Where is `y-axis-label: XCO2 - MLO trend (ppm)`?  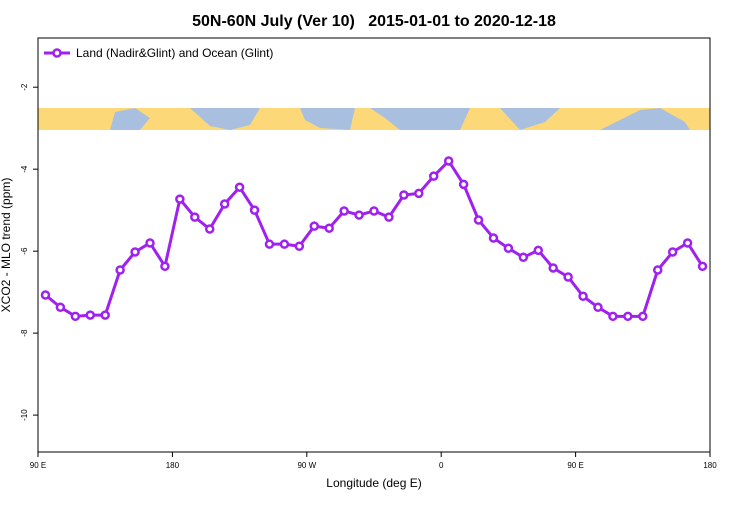
y-axis-label: XCO2 - MLO trend (ppm) is located at coordinates (6, 245).